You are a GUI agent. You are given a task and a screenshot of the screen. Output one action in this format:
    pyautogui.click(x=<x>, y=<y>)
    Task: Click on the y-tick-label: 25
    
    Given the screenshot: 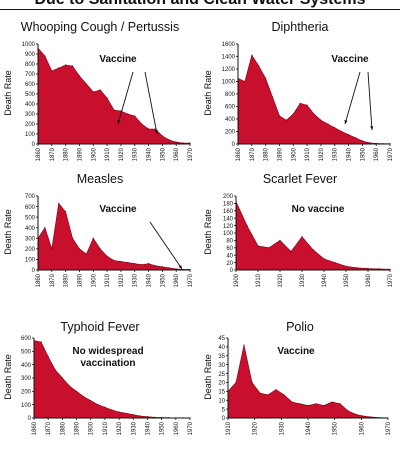 What is the action you would take?
    pyautogui.click(x=221, y=375)
    